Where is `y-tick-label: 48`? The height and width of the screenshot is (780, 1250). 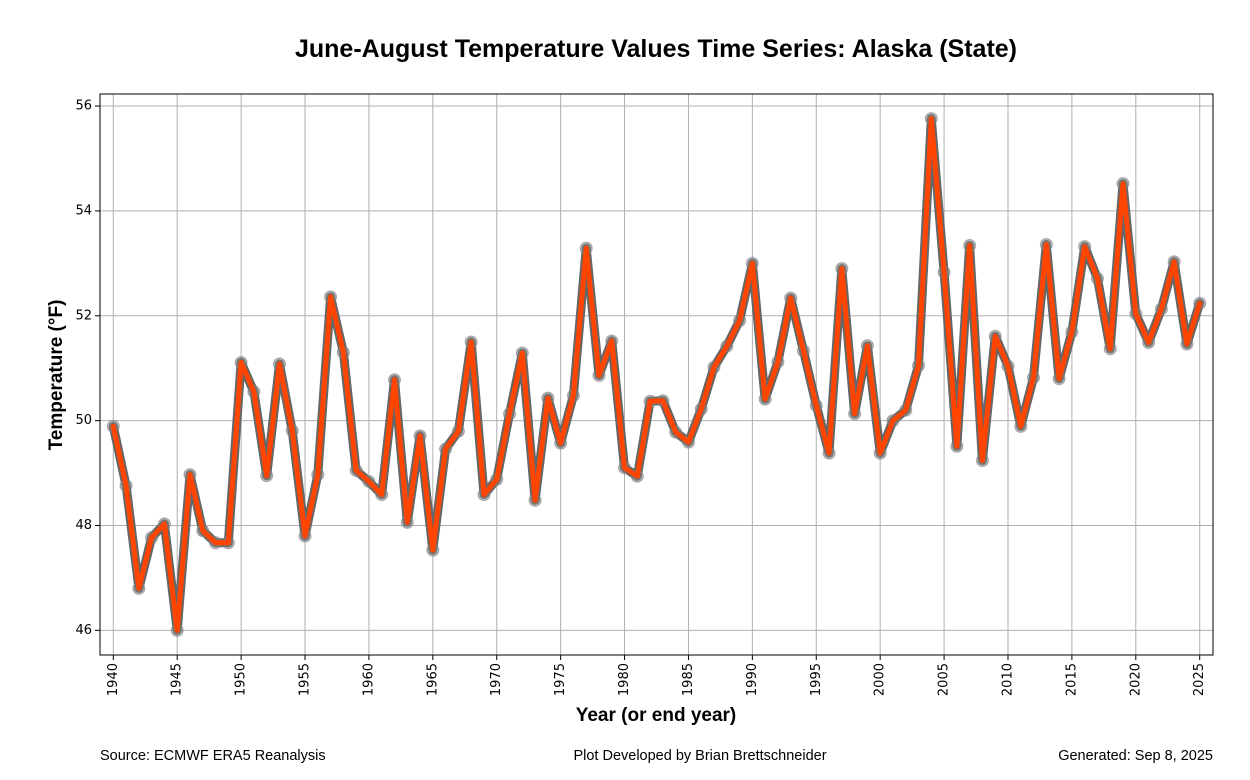
y-tick-label: 48 is located at coordinates (83, 525).